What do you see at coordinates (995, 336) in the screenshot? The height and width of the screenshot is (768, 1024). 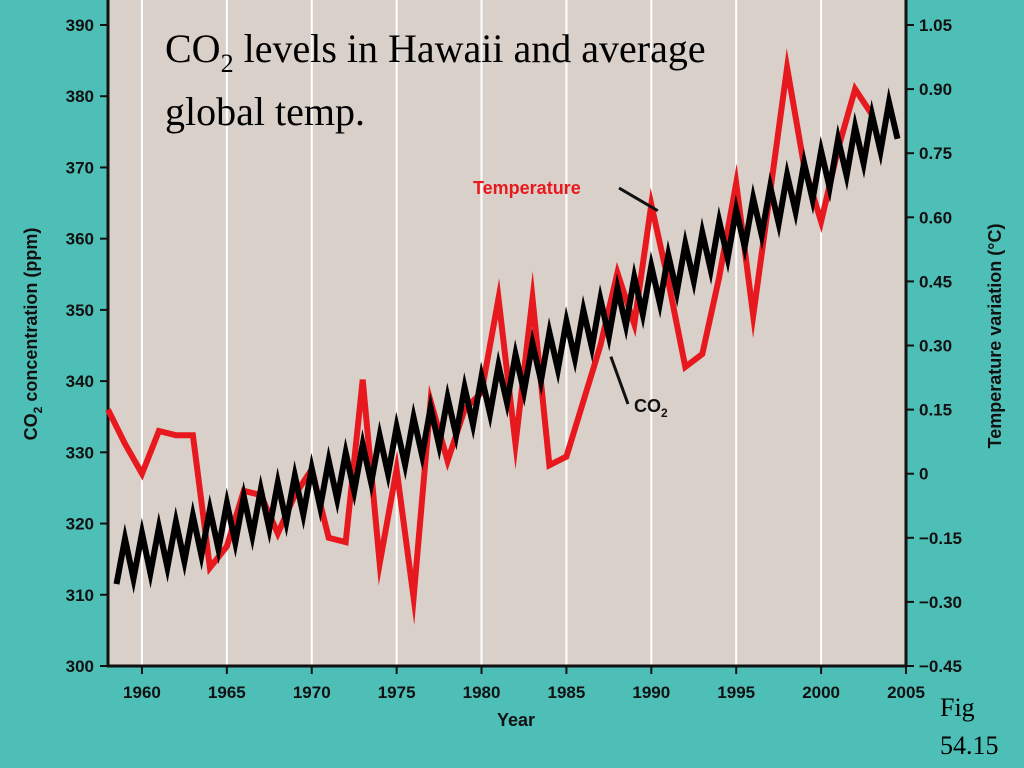 I see `y-axis-right-title: Temperature variation (°C)` at bounding box center [995, 336].